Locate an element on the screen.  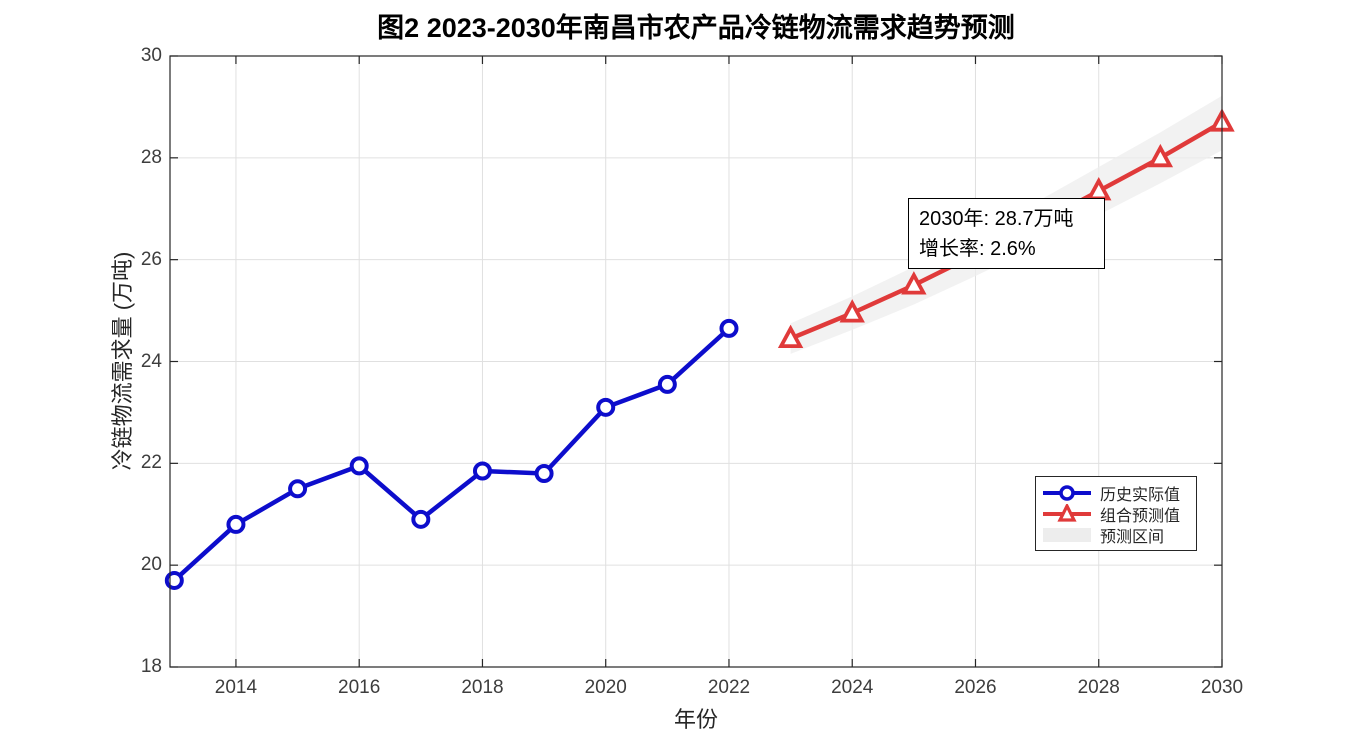
x-tick-label: 2022 is located at coordinates (729, 687).